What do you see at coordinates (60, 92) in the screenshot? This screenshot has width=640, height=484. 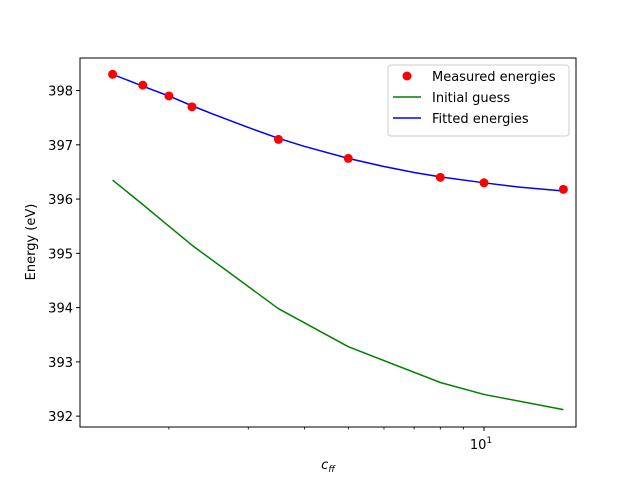 I see `y-tick-label-6: 398` at bounding box center [60, 92].